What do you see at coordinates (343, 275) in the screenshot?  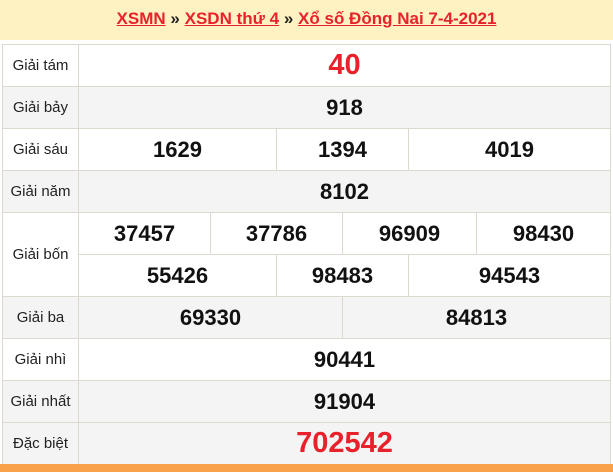 I see `prize-number: 98483` at bounding box center [343, 275].